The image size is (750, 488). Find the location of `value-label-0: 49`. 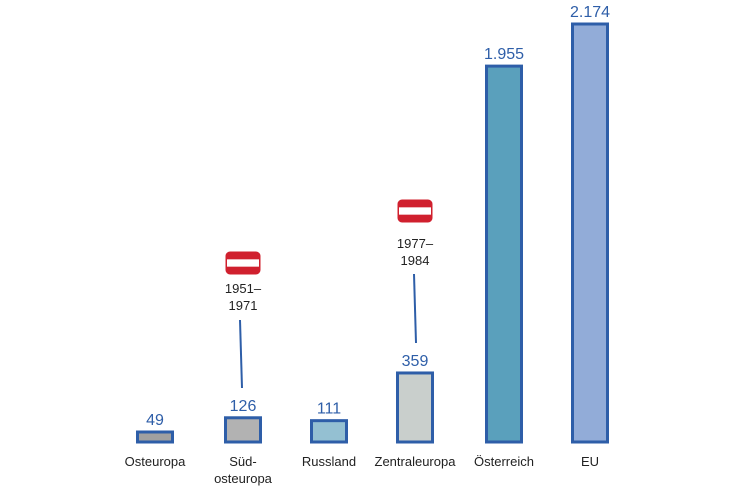

value-label-0: 49 is located at coordinates (155, 420).